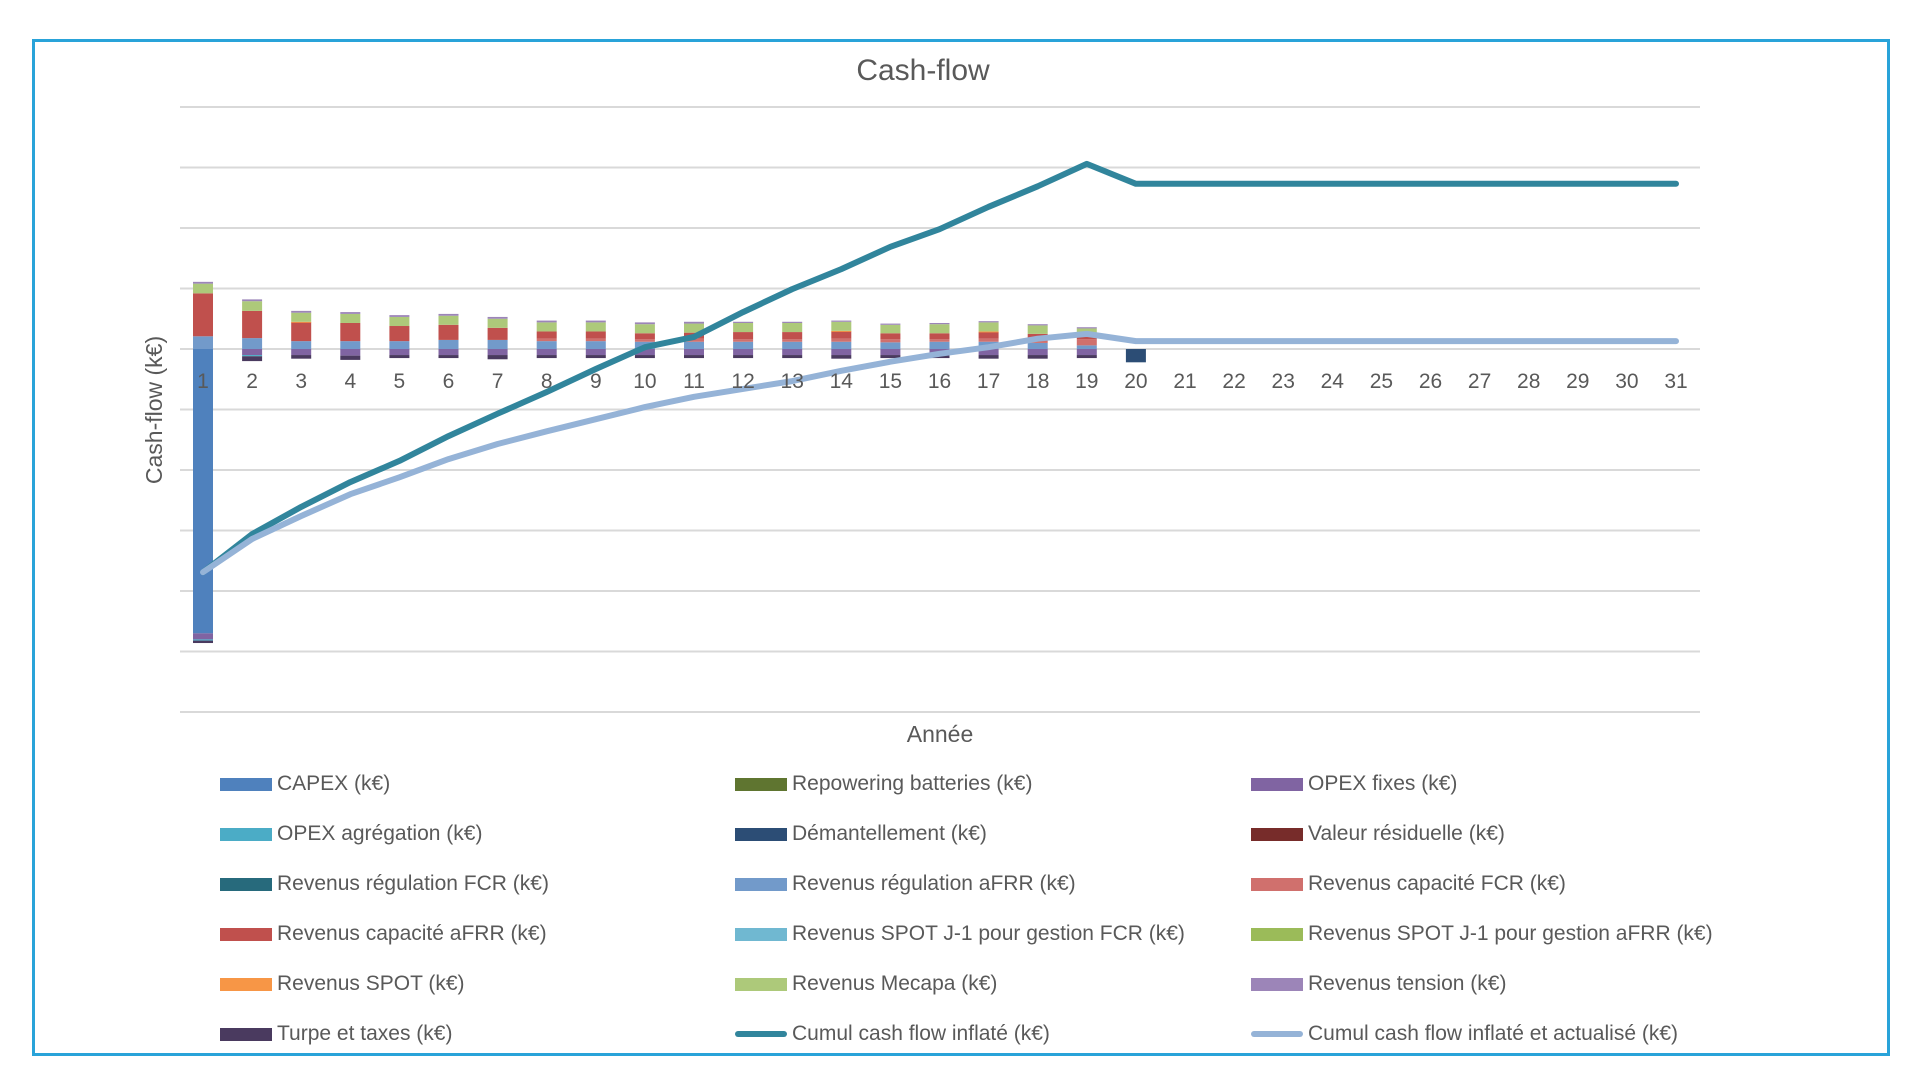 The width and height of the screenshot is (1920, 1080). I want to click on legend-label: Revenus capacité aFRR (k€), so click(412, 933).